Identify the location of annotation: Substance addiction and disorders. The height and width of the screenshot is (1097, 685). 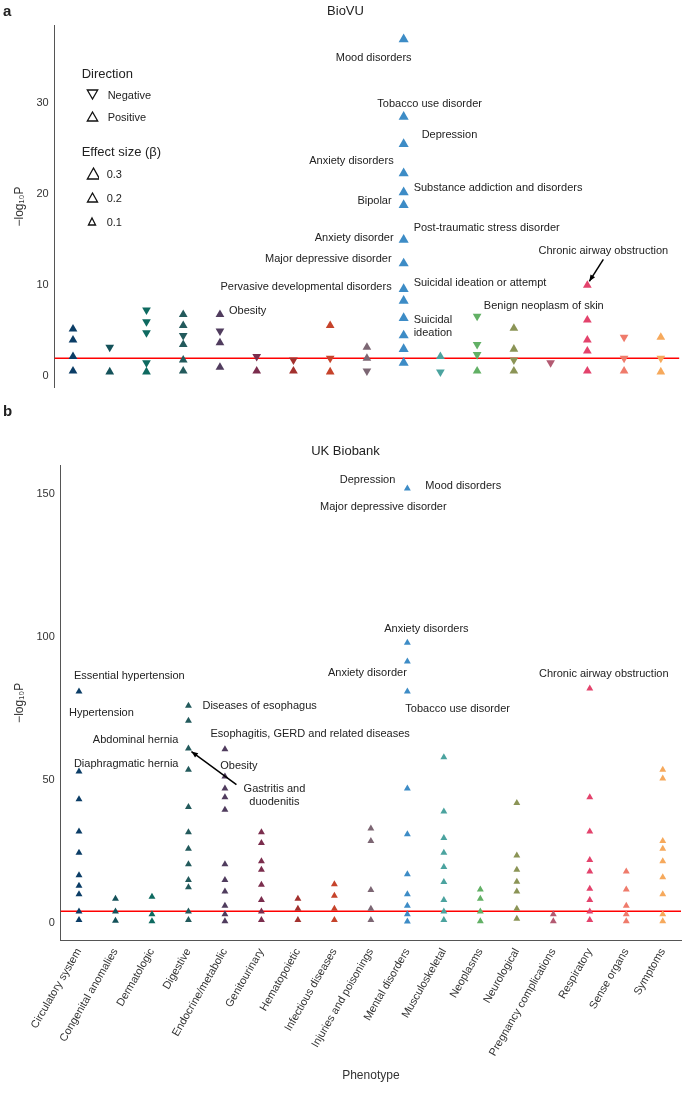
(498, 187).